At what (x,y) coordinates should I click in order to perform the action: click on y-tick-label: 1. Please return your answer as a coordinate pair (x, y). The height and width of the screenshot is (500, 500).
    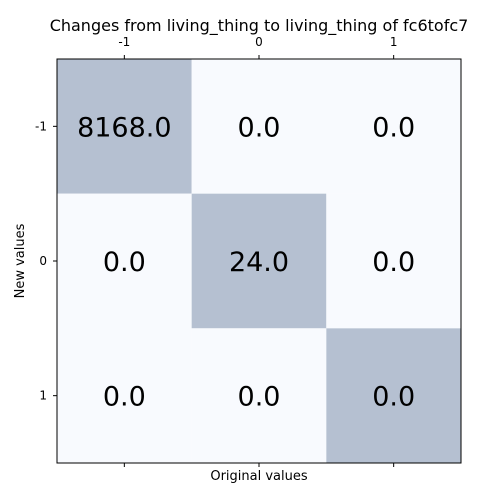
    Looking at the image, I should click on (43, 396).